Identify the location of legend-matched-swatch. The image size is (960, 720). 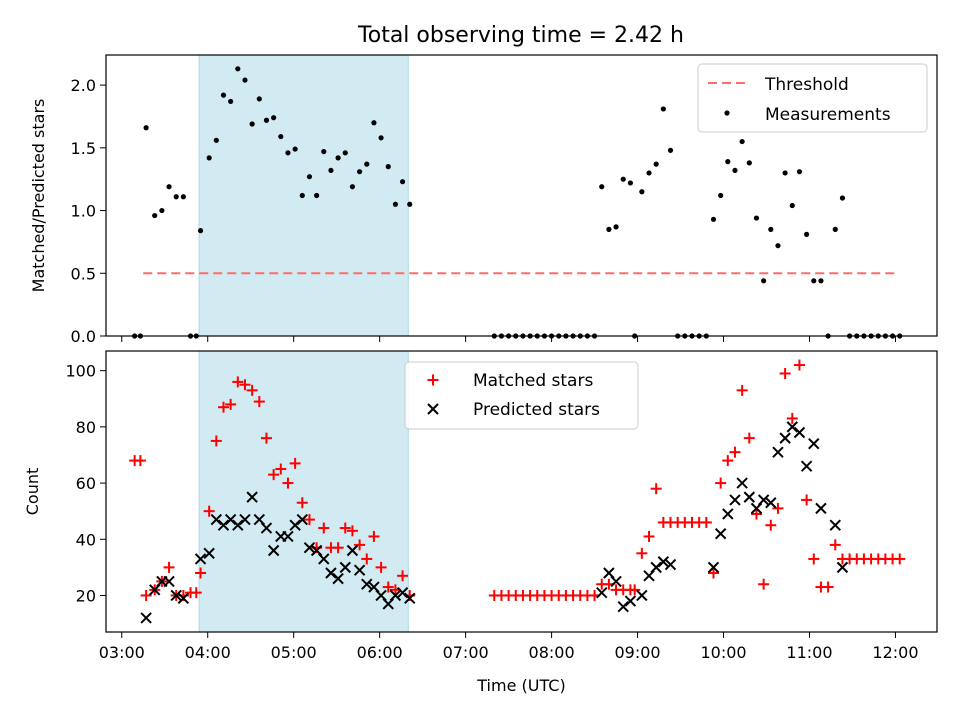
(433, 380).